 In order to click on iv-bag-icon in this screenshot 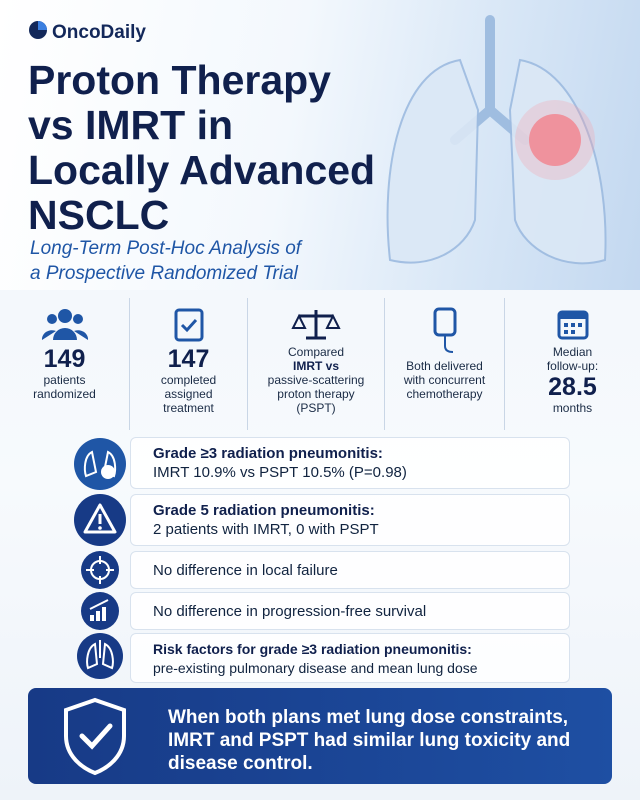, I will do `click(444, 330)`.